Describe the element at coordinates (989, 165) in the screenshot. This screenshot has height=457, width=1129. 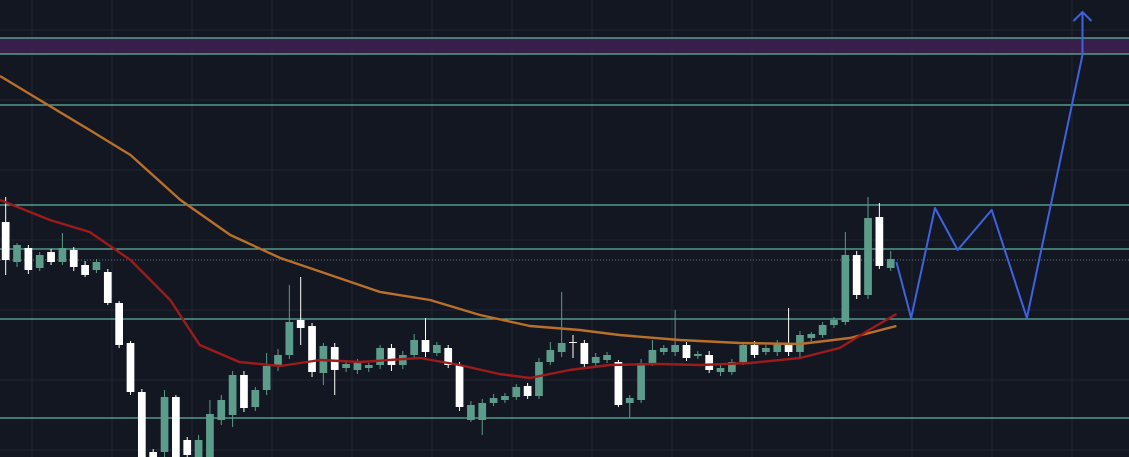
I see `projection-line` at that location.